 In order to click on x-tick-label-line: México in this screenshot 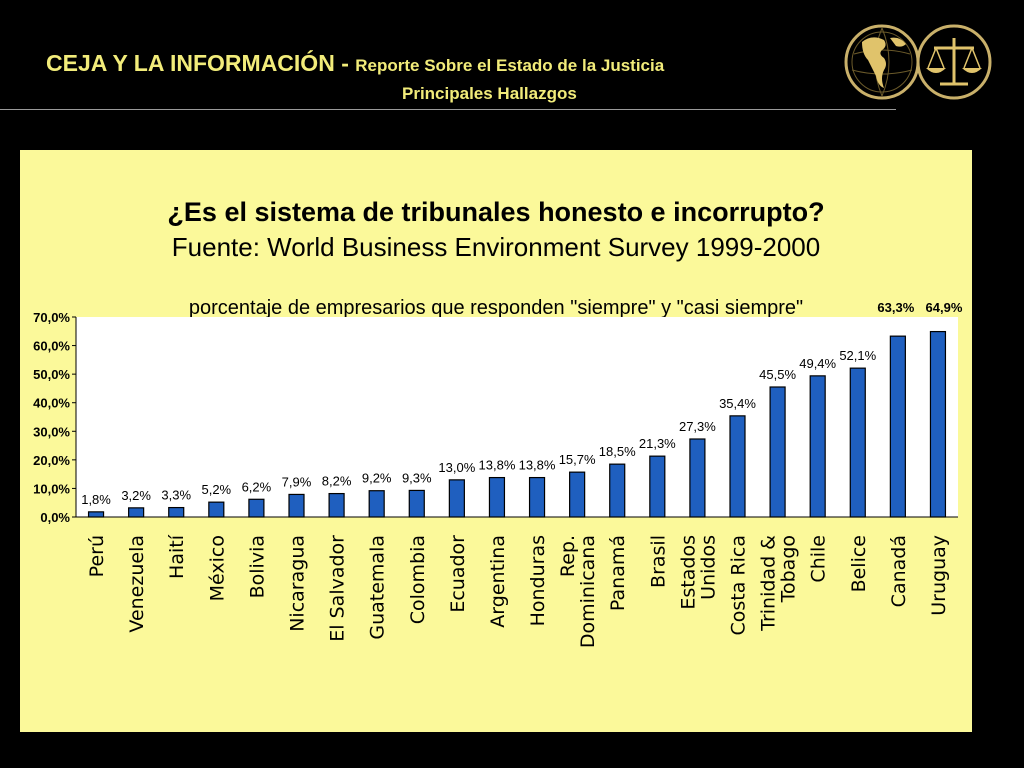, I will do `click(217, 568)`.